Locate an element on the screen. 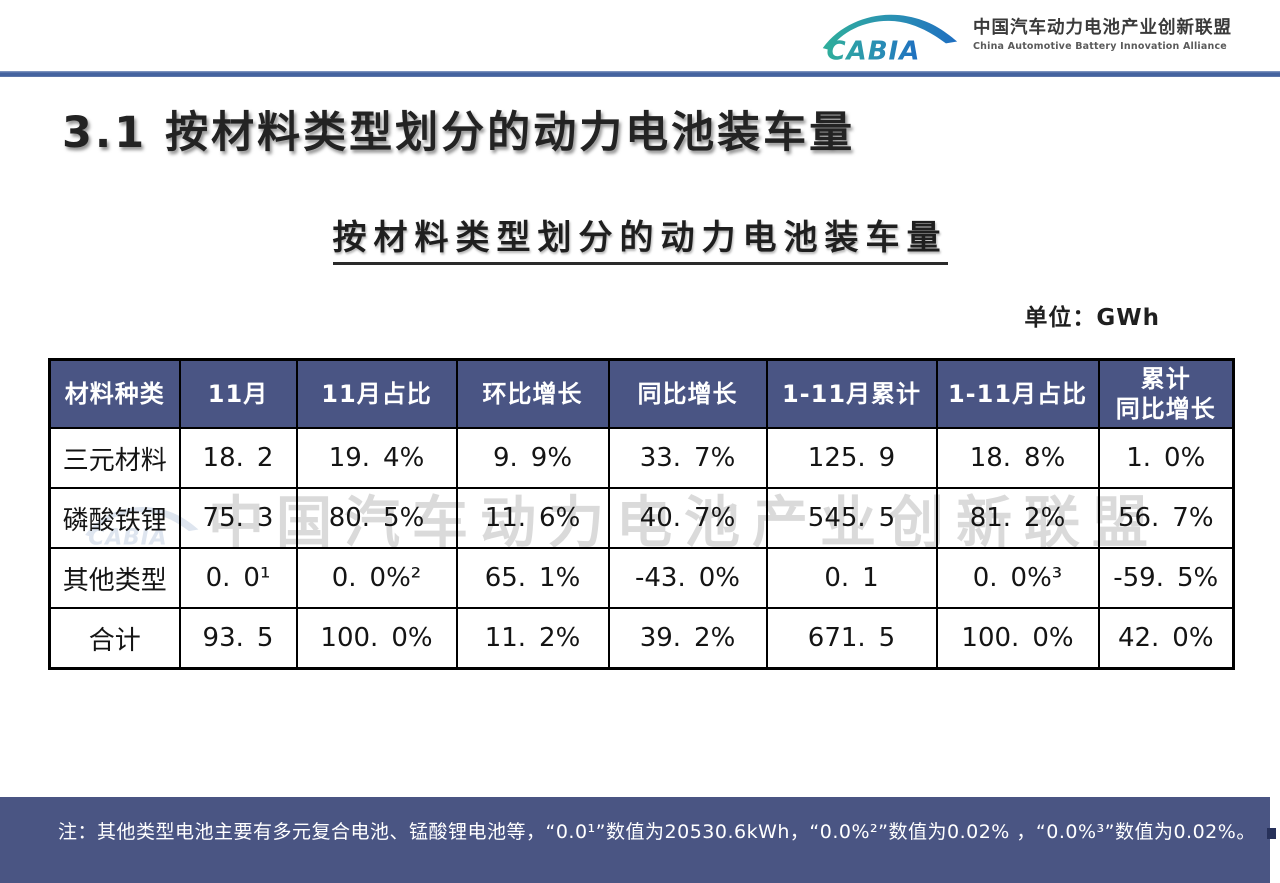 This screenshot has width=1280, height=883. table-cell: 19. 4% is located at coordinates (376, 458).